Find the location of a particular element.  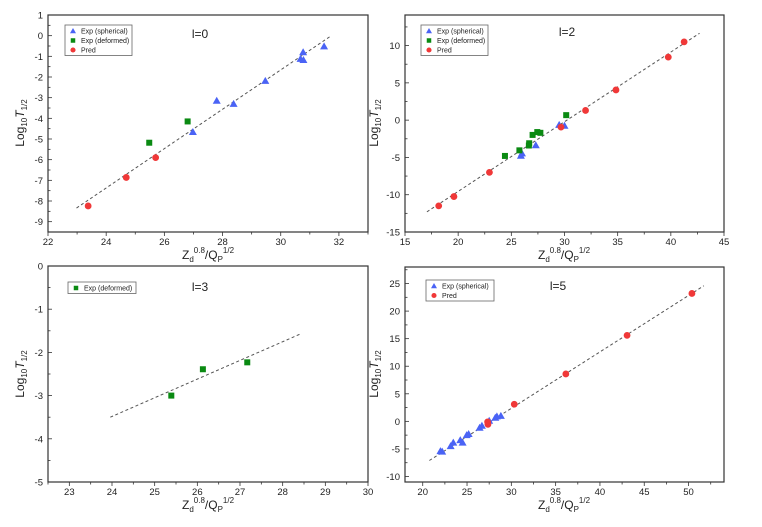

x-axis-label-part: /Q is located at coordinates (567, 255).